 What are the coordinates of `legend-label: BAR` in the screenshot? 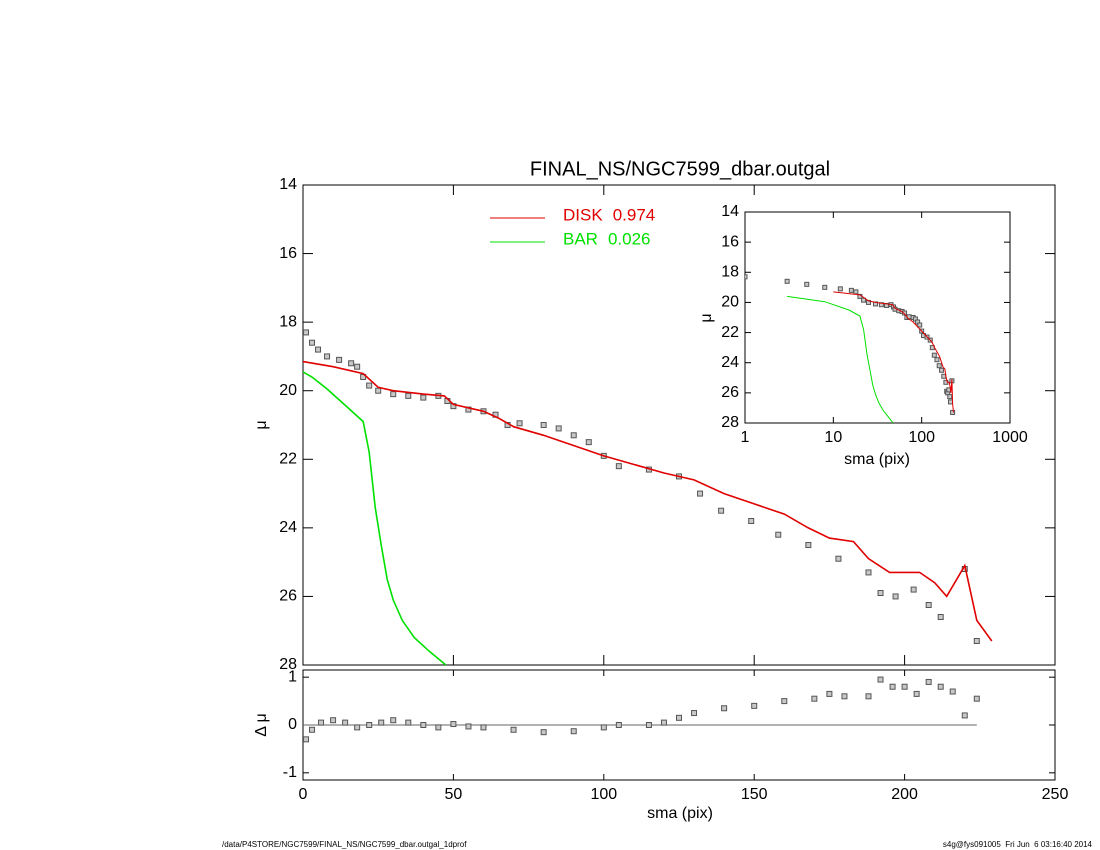 It's located at (580, 238).